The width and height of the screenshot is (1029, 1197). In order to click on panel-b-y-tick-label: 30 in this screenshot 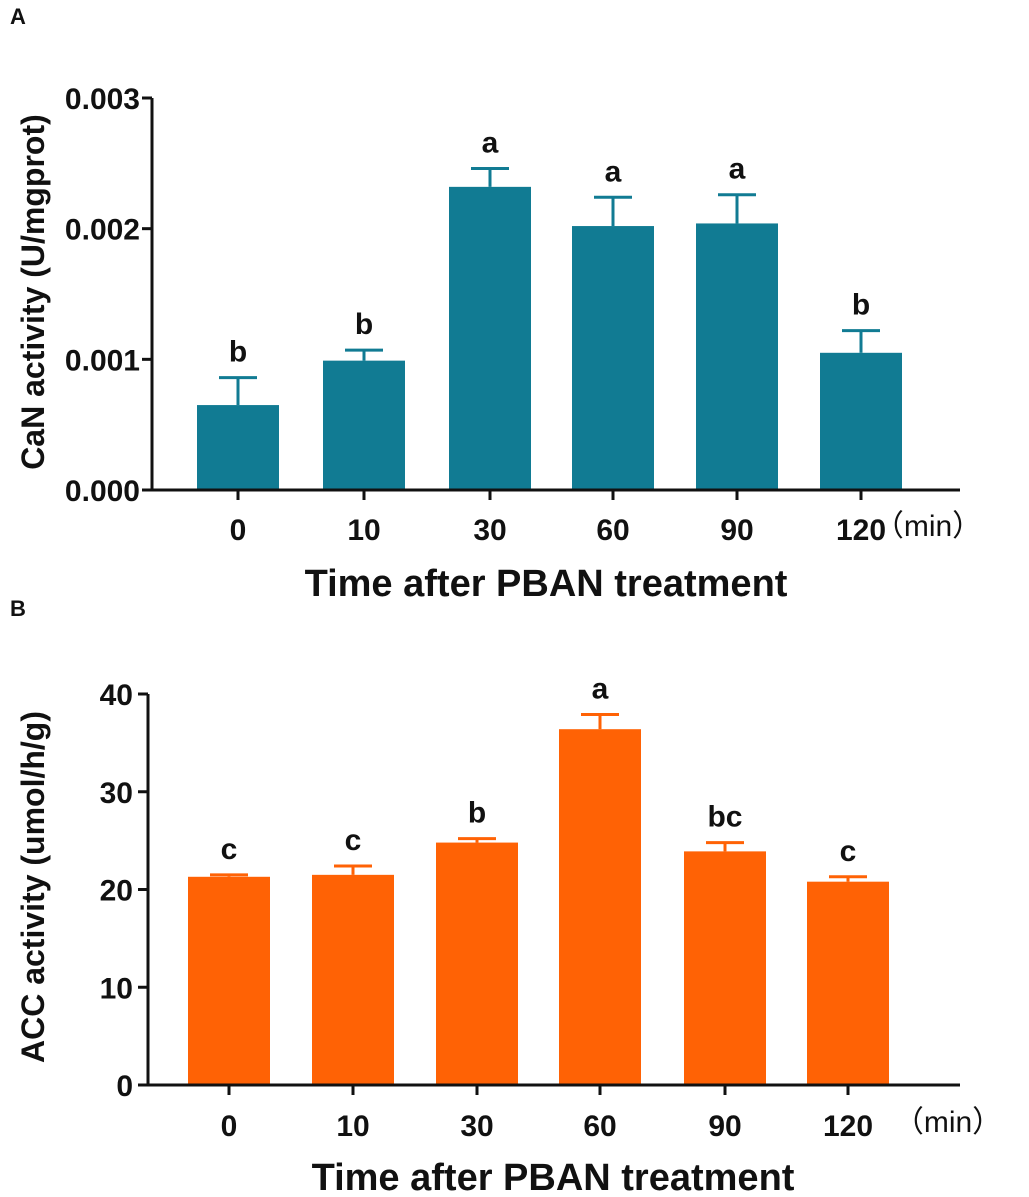, I will do `click(116, 793)`.